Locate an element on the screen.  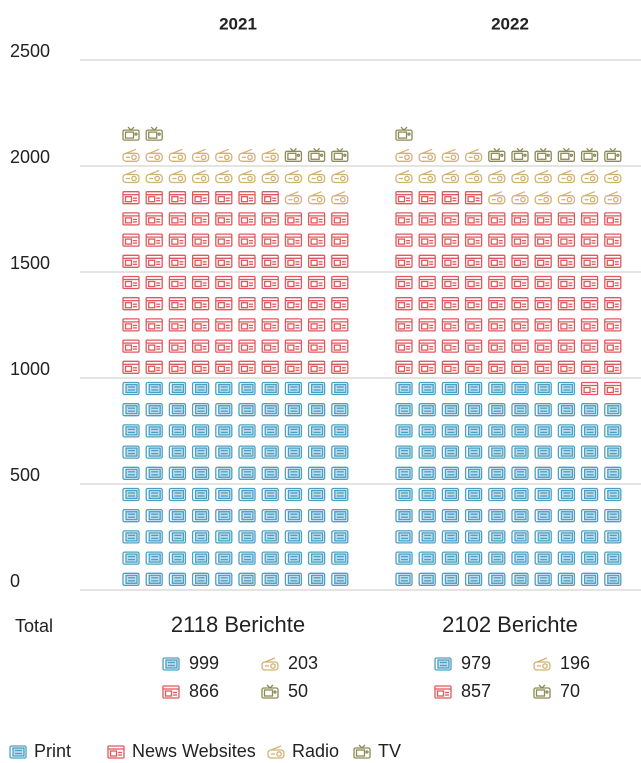
tv-icon is located at coordinates (613, 154).